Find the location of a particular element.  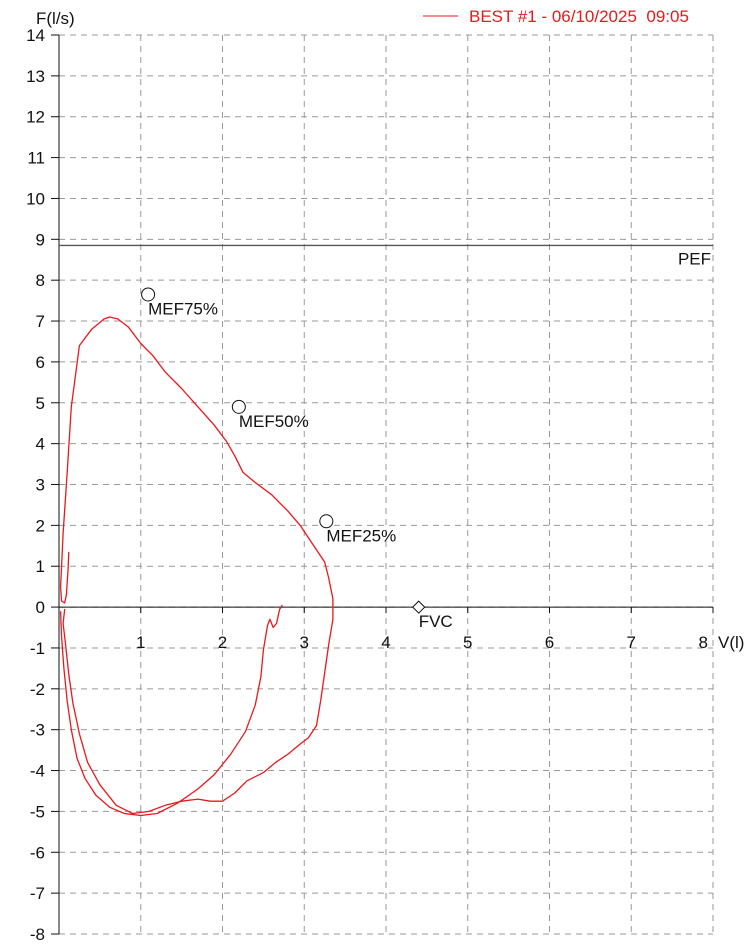

marker-label: FVC is located at coordinates (436, 621).